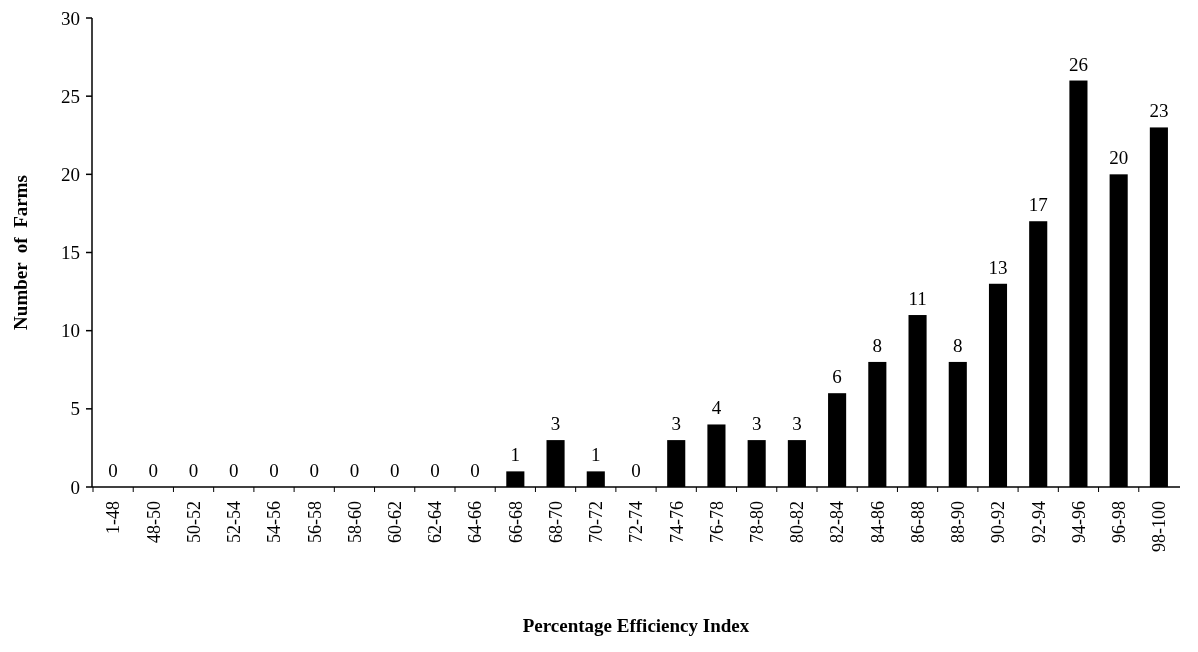  I want to click on x-tick-label: 74-76, so click(676, 522).